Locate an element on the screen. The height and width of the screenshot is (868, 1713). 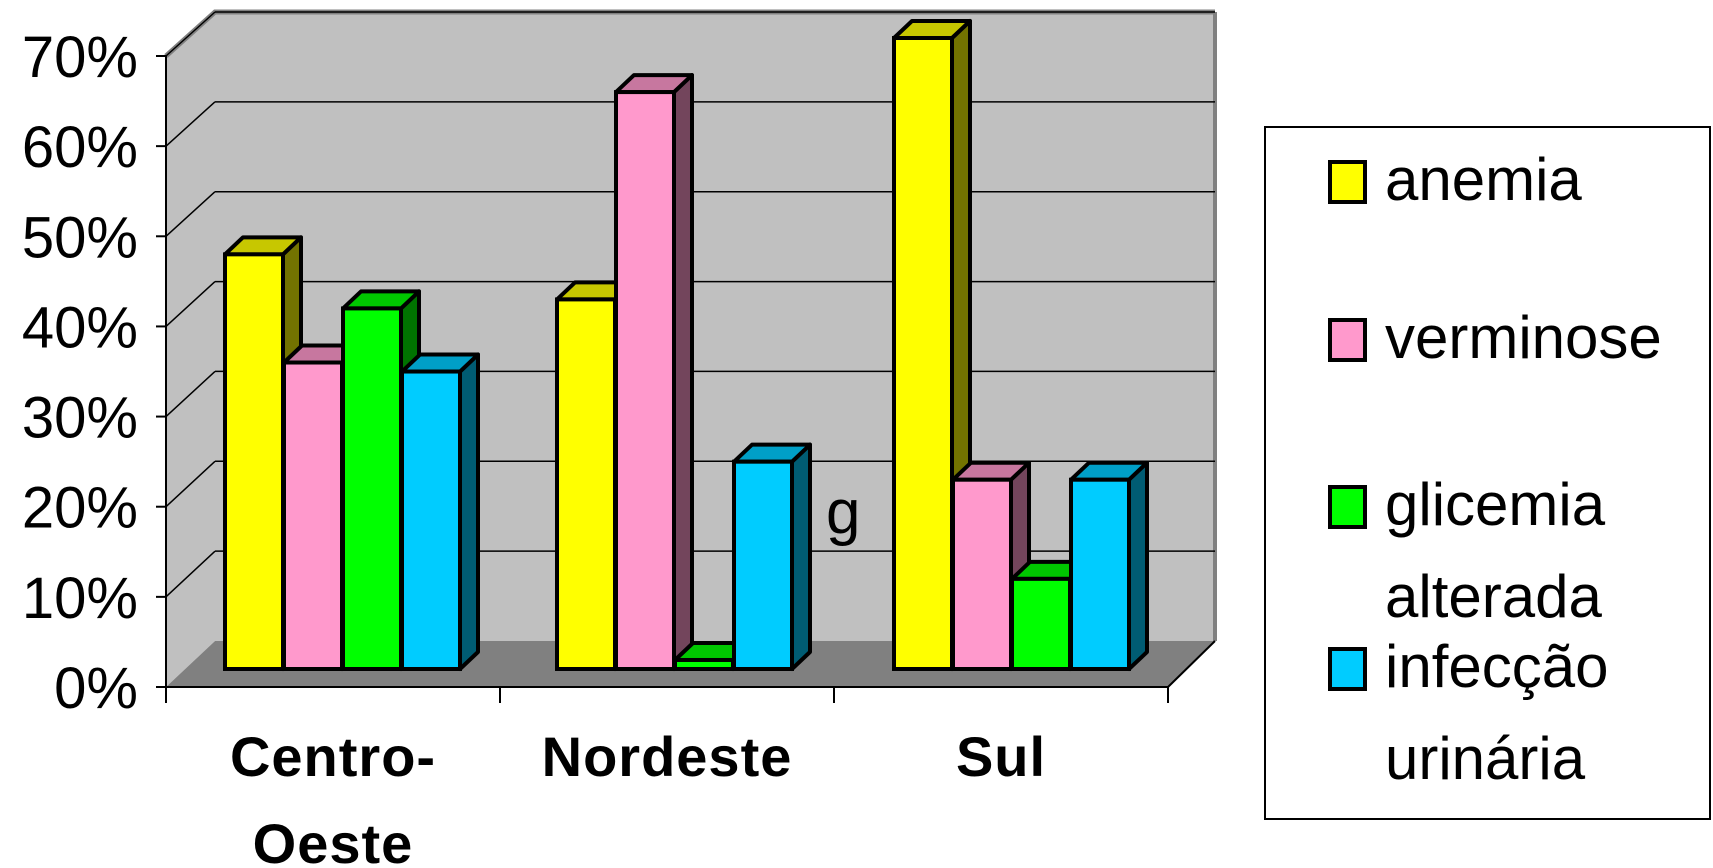
legend-entry-label: verminose is located at coordinates (1523, 337).